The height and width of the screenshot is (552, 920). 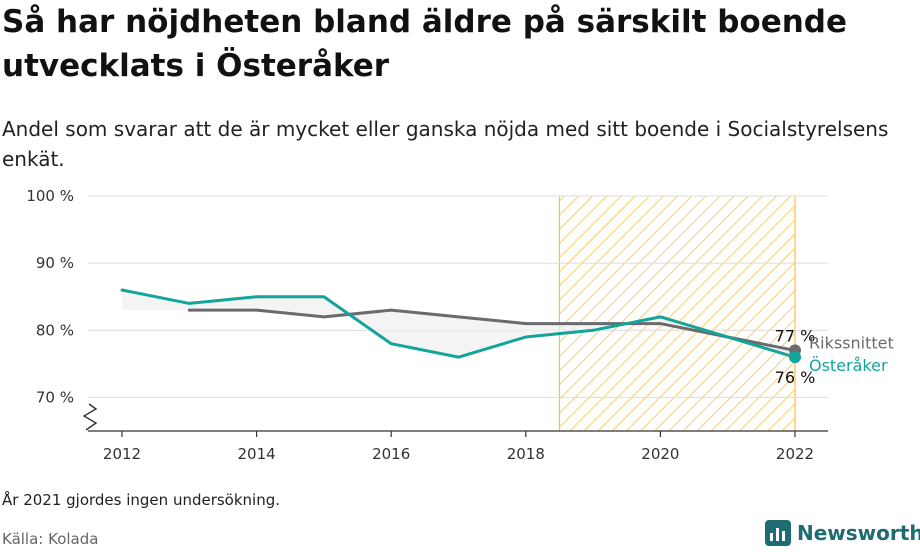 I want to click on difference-fill, so click(x=459, y=324).